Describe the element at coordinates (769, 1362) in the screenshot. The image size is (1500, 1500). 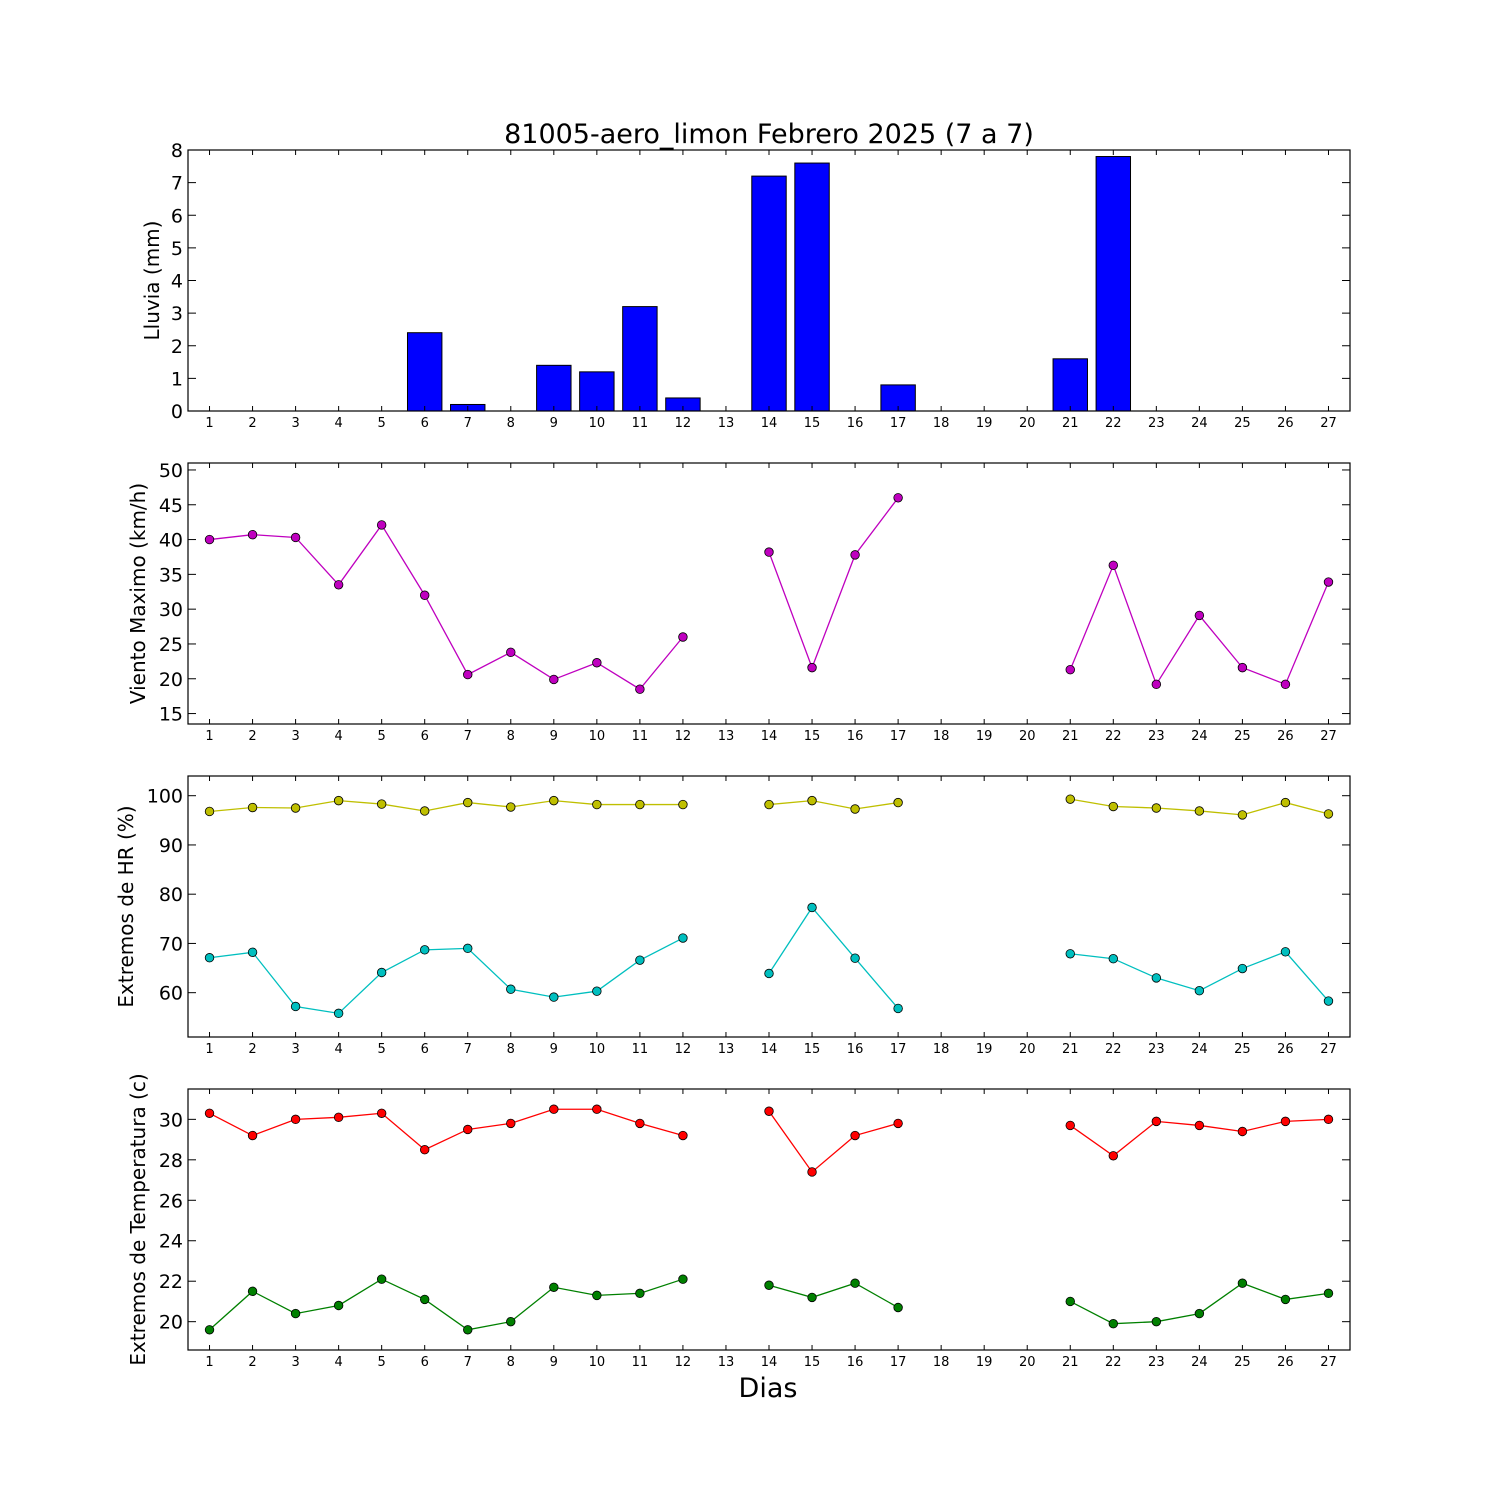
I see `x-tick-label: 14` at that location.